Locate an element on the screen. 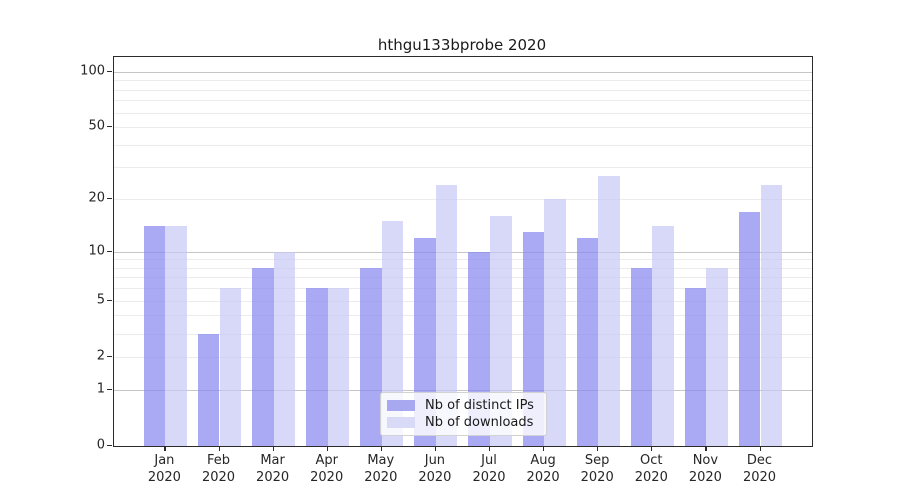  x-tick-year-nov: 2020 is located at coordinates (705, 477).